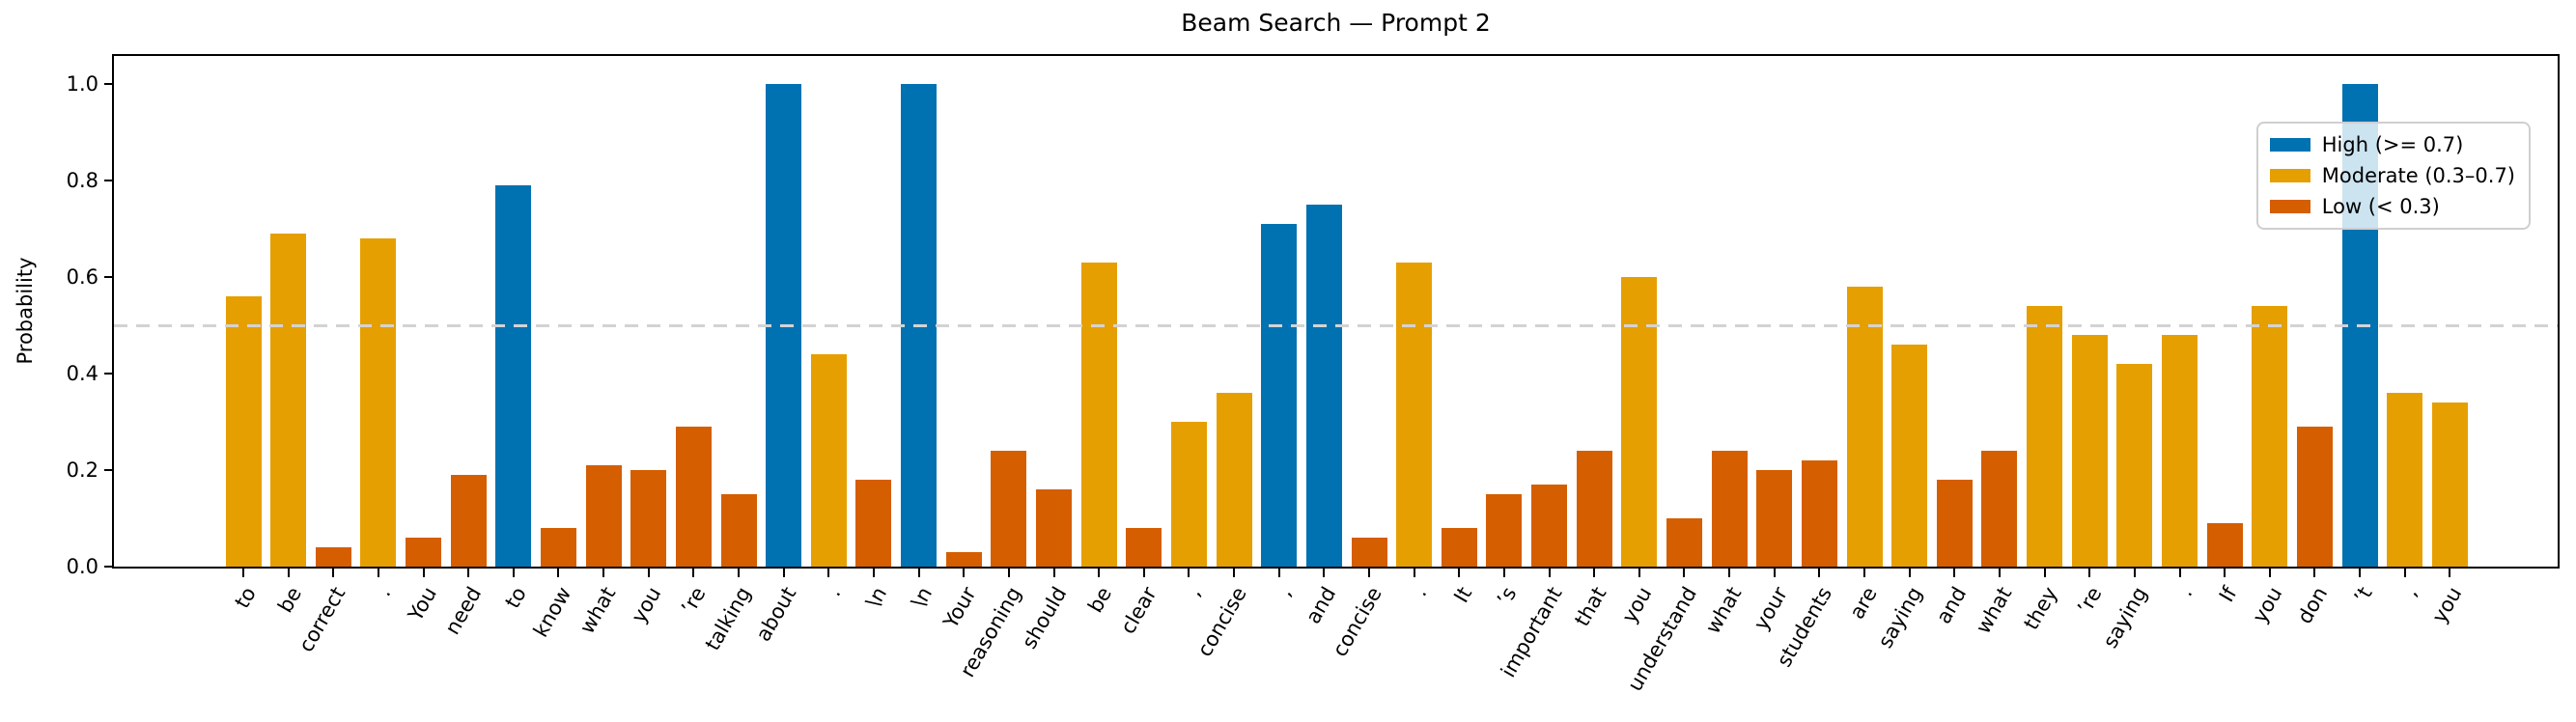 The height and width of the screenshot is (722, 2576). What do you see at coordinates (2290, 206) in the screenshot?
I see `legend-swatch-low` at bounding box center [2290, 206].